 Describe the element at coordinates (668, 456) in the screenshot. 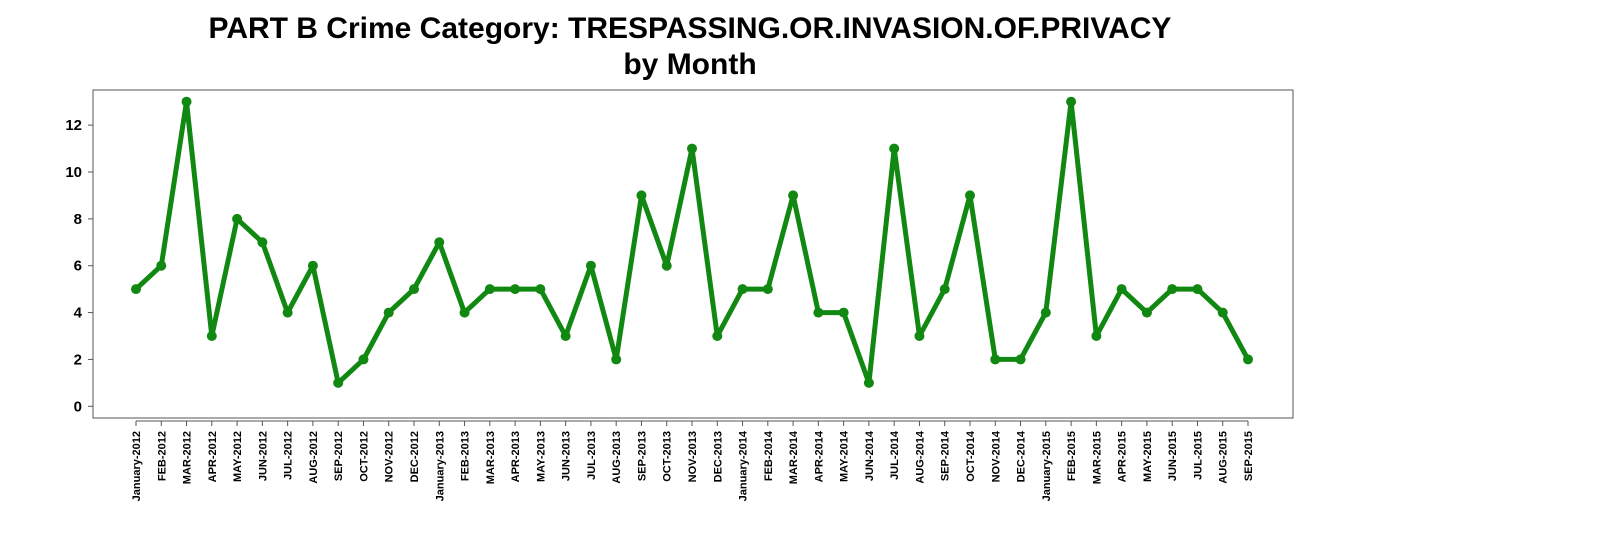

I see `x-tick-label: OCT-2013` at that location.